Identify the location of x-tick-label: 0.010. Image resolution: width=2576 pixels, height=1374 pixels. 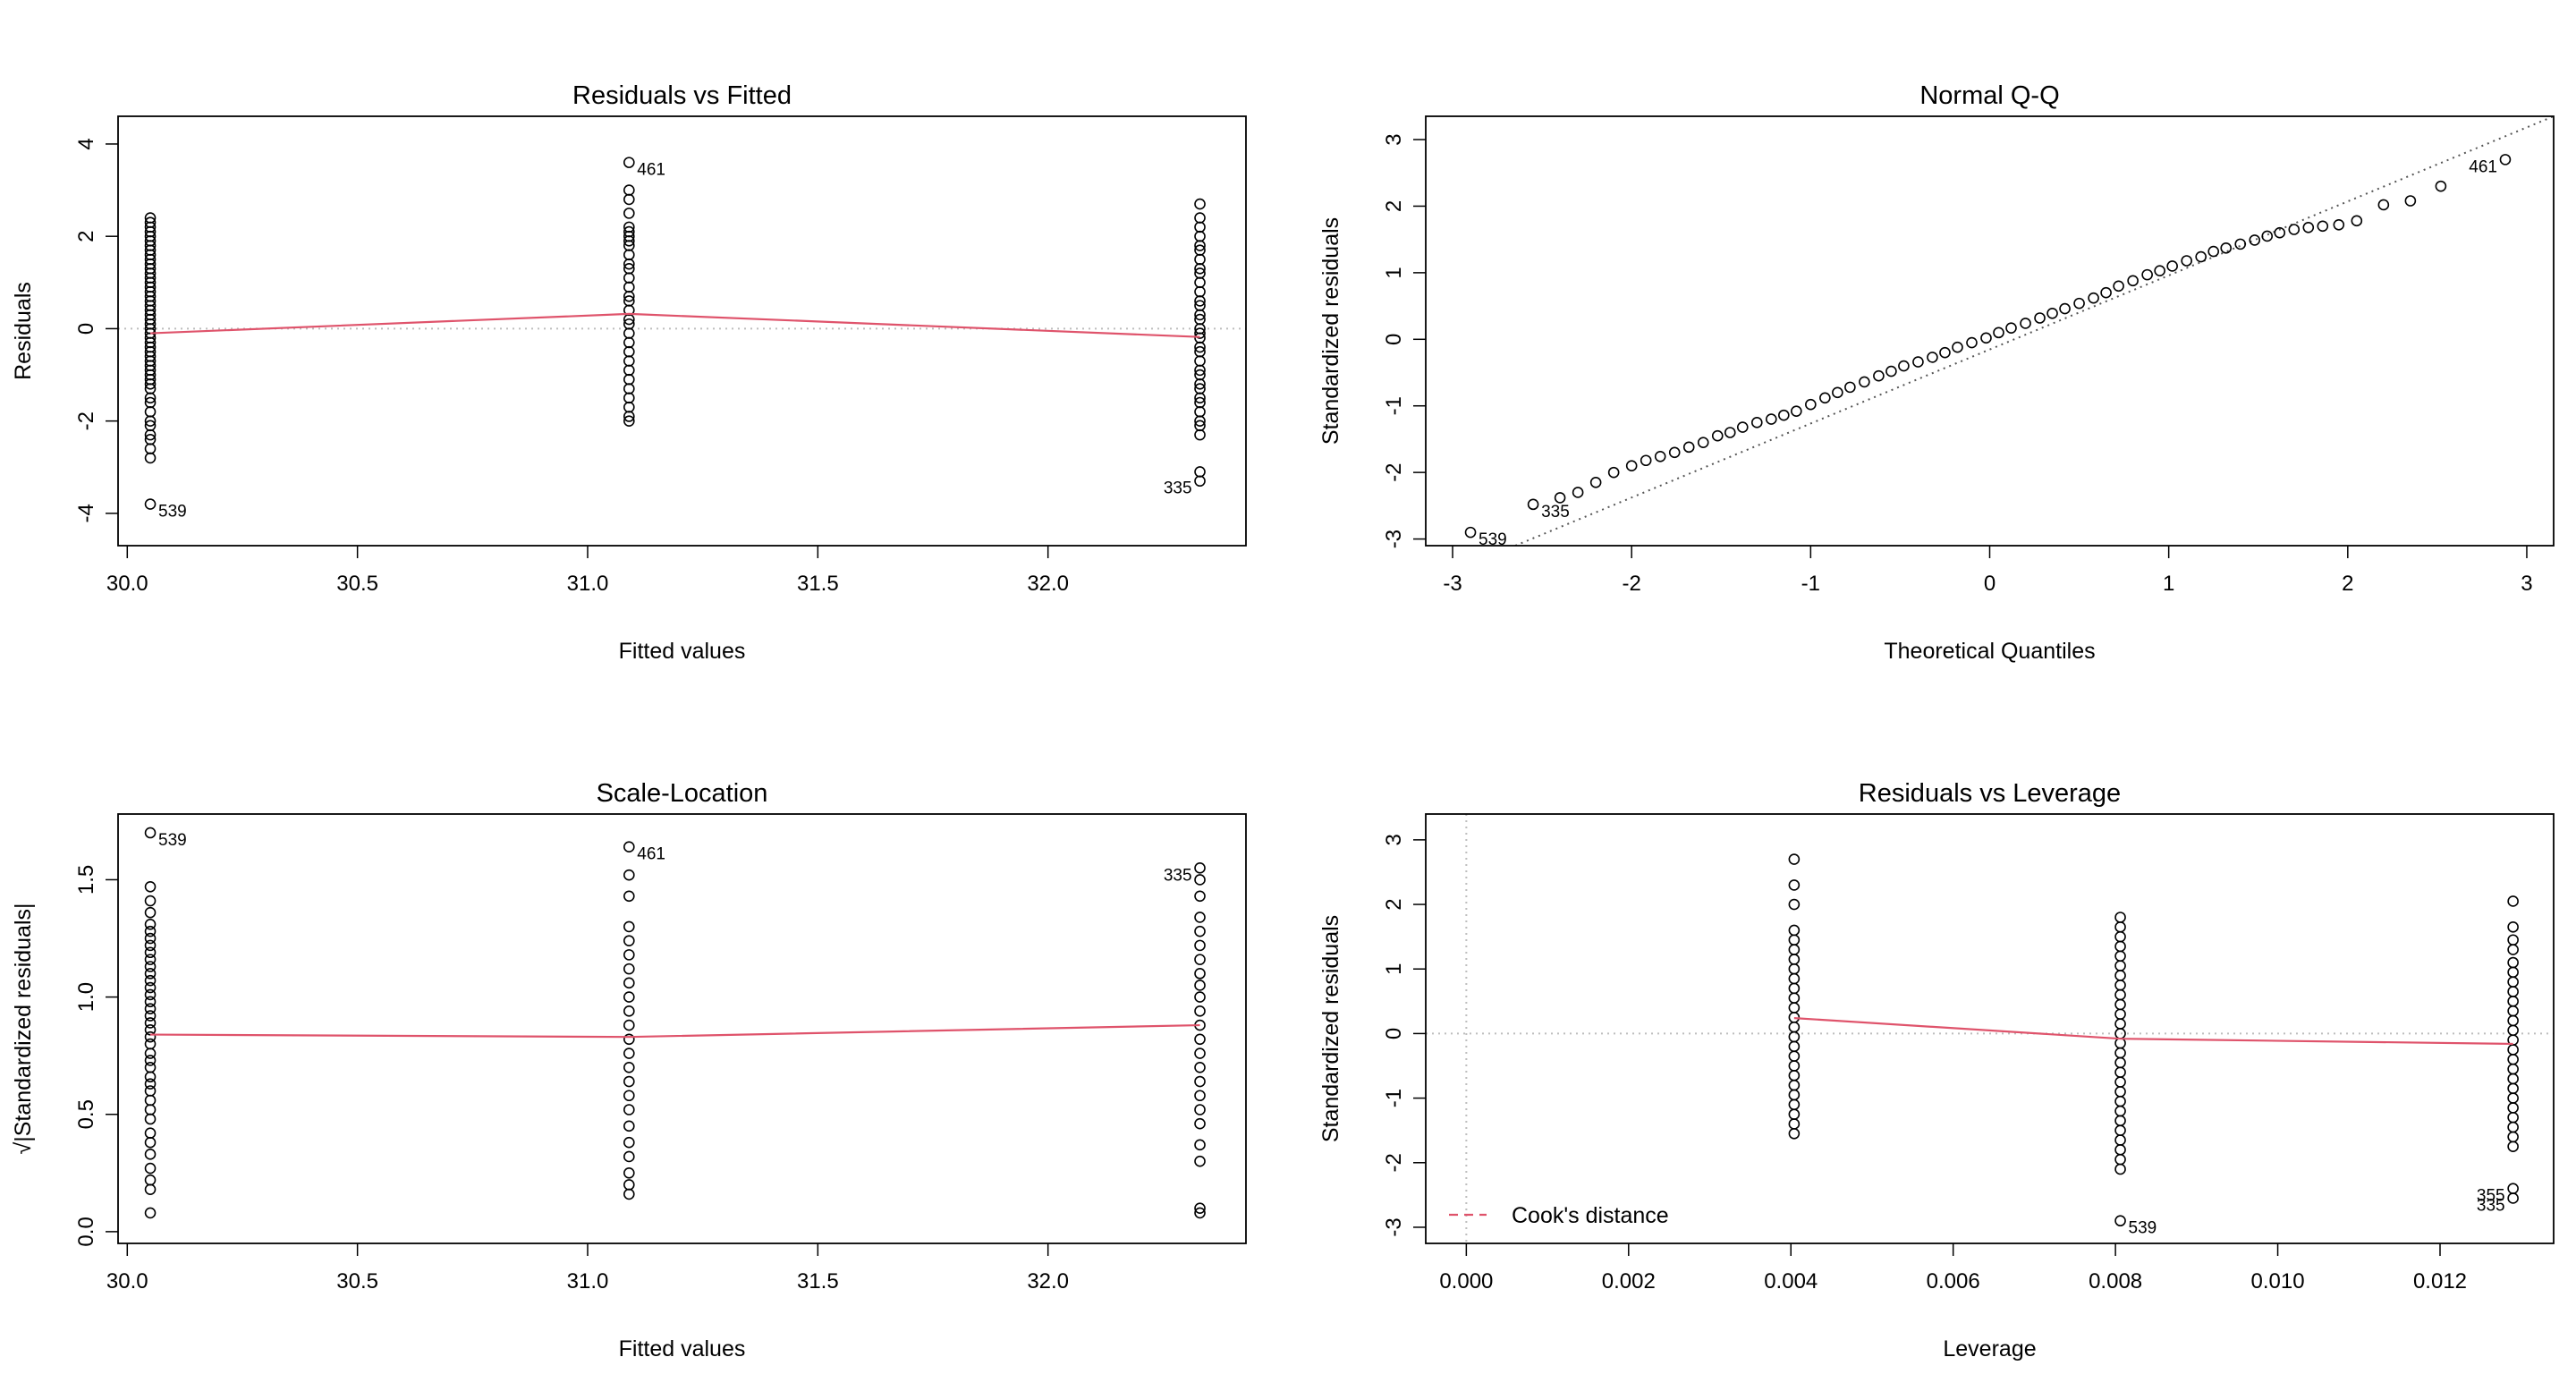
(2278, 1281).